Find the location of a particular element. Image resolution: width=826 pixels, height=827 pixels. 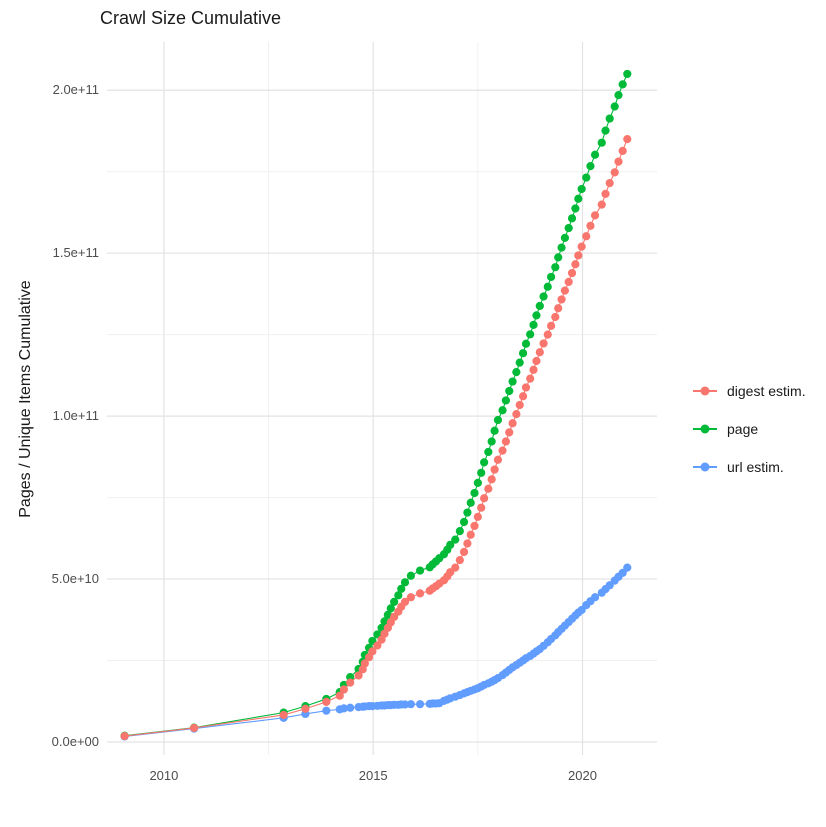

series-url-estim is located at coordinates (376, 652).